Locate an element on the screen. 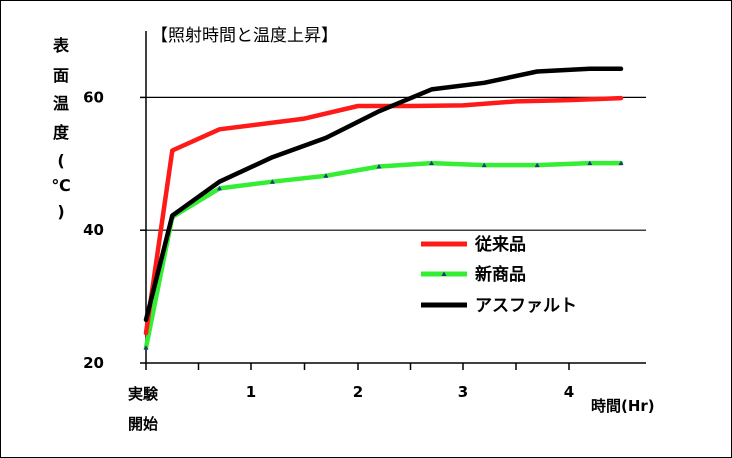  x-tick-label: 2 is located at coordinates (358, 392).